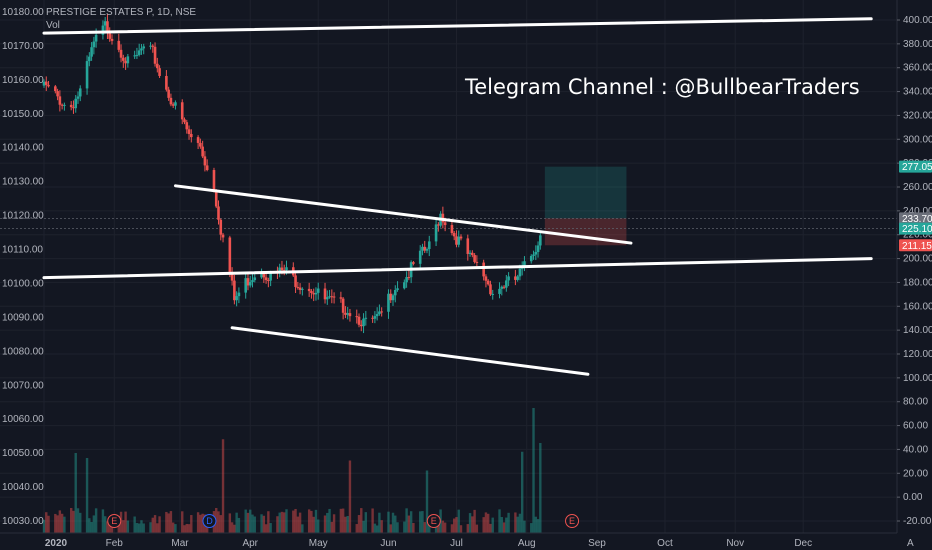 The height and width of the screenshot is (550, 932). Describe the element at coordinates (915, 228) in the screenshot. I see `price-tag-bg` at that location.